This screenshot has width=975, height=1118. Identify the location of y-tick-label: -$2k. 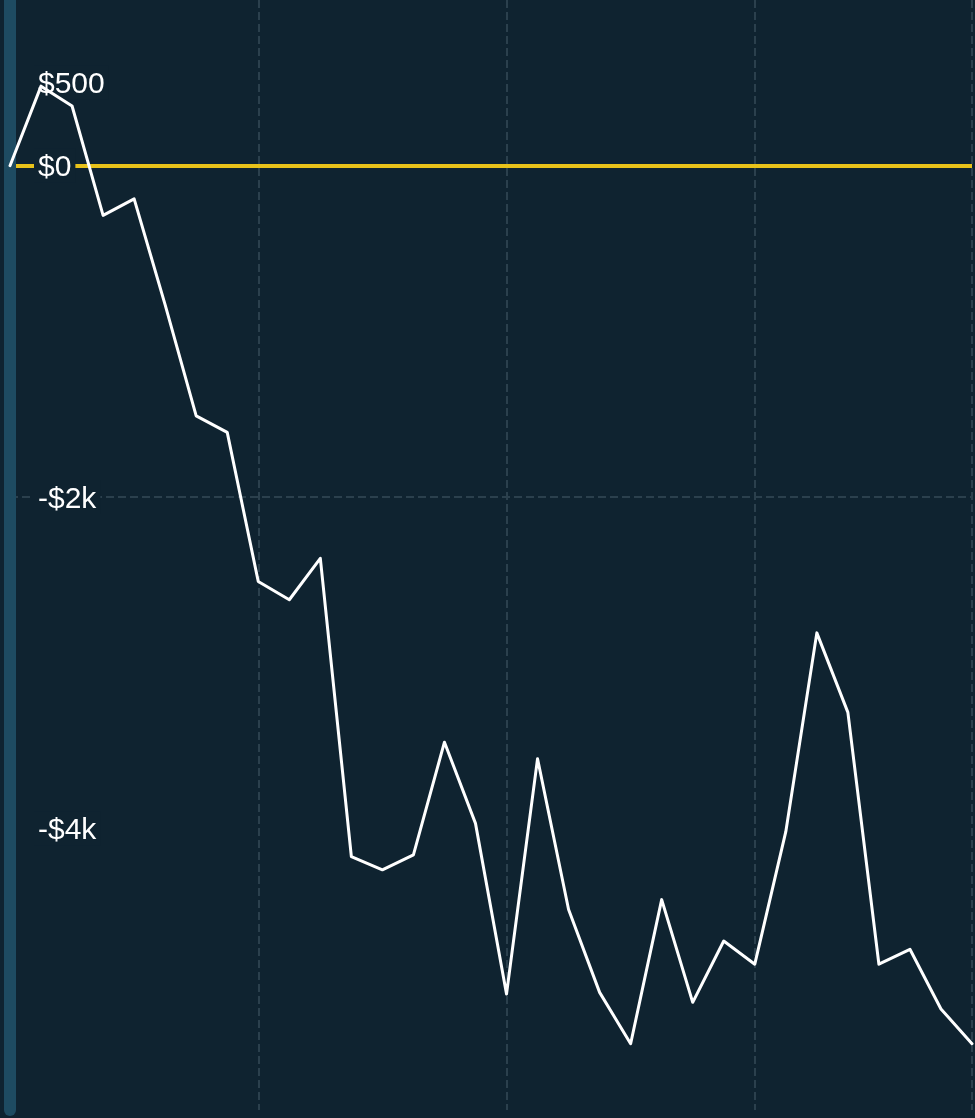
(68, 497).